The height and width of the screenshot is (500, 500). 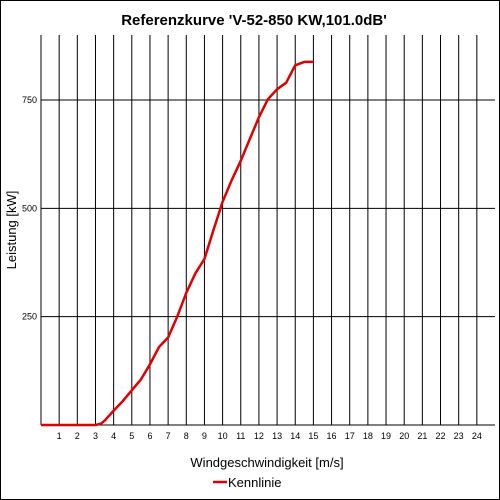 I want to click on x-tick-label: 1, so click(x=59, y=436).